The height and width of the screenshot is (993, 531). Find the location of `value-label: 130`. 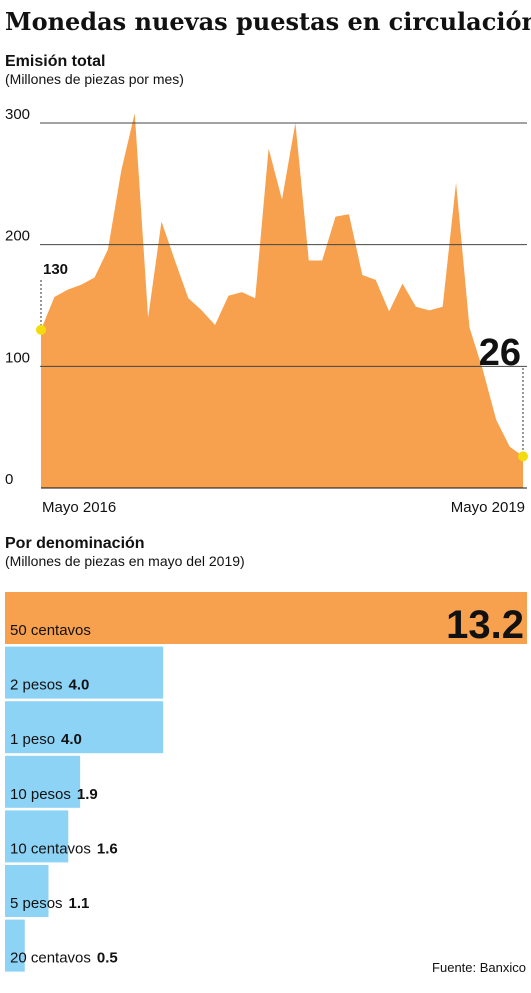

value-label: 130 is located at coordinates (55, 269).